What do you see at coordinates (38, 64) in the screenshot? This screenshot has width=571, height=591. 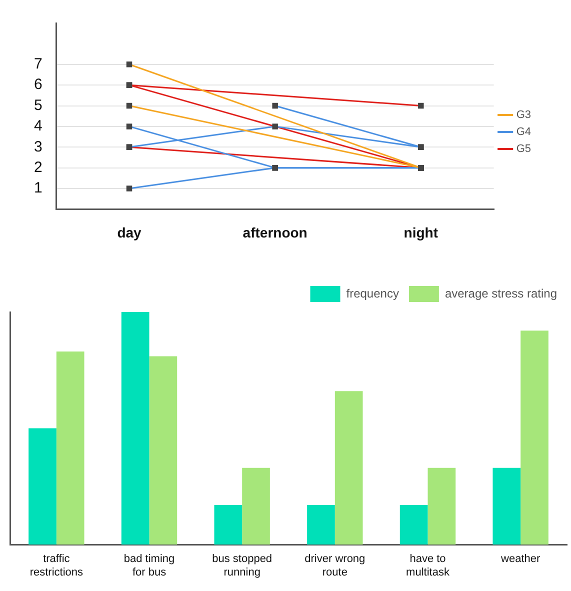 I see `y-tick-label: 7` at bounding box center [38, 64].